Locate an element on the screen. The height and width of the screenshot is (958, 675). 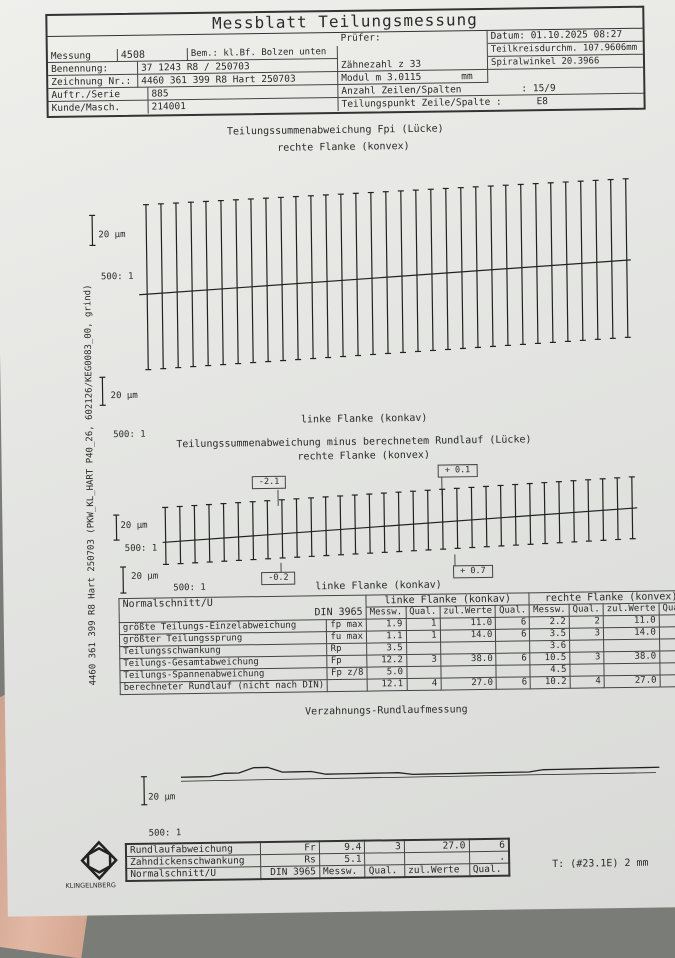
chart2-scale-bottom: 500: 1 is located at coordinates (189, 588).